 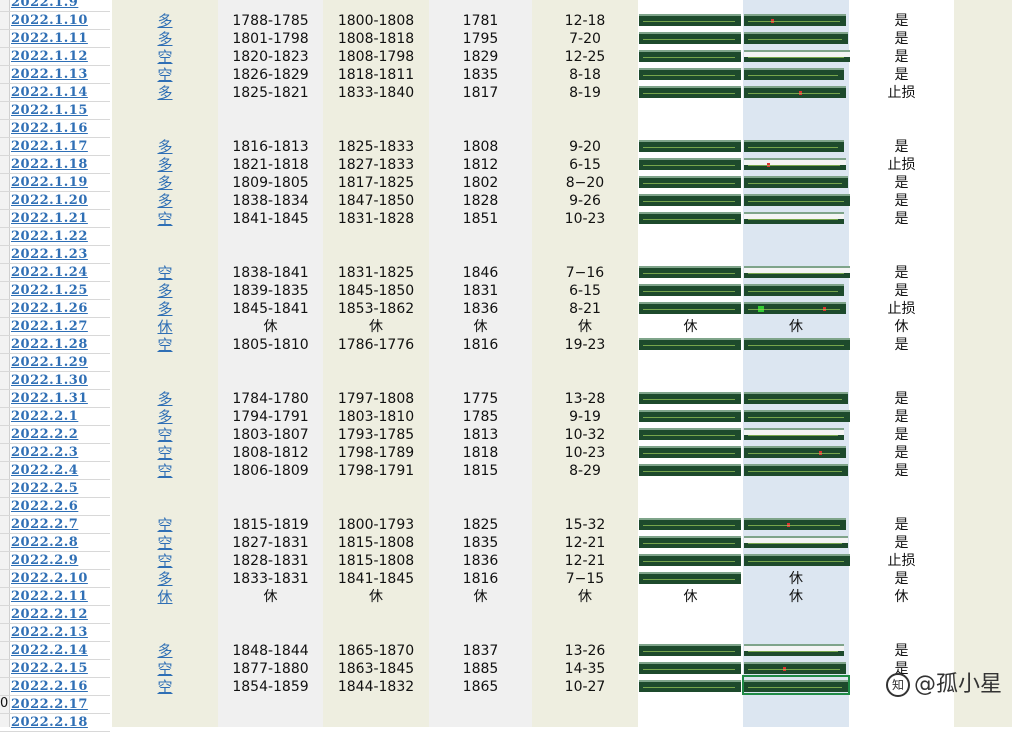 What do you see at coordinates (49, 344) in the screenshot?
I see `date-link: 2022.1.28` at bounding box center [49, 344].